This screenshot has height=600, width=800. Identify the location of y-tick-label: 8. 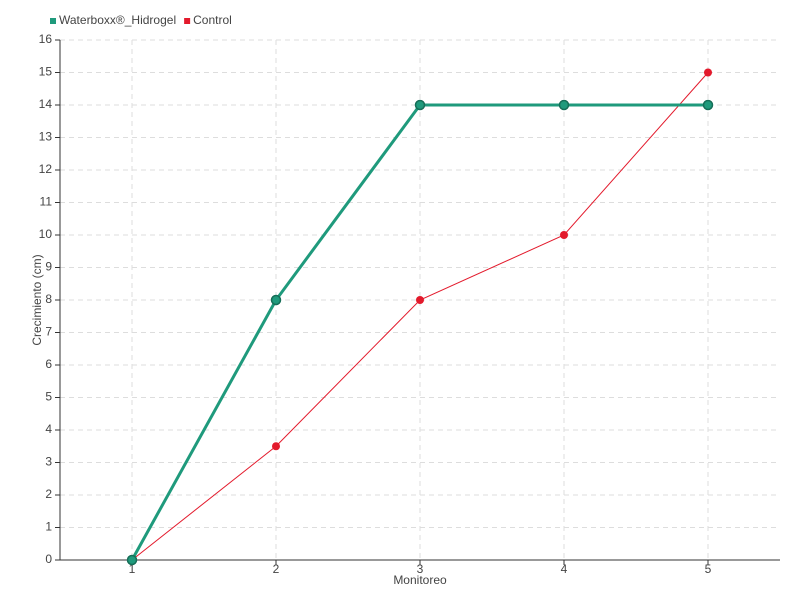
(48, 299).